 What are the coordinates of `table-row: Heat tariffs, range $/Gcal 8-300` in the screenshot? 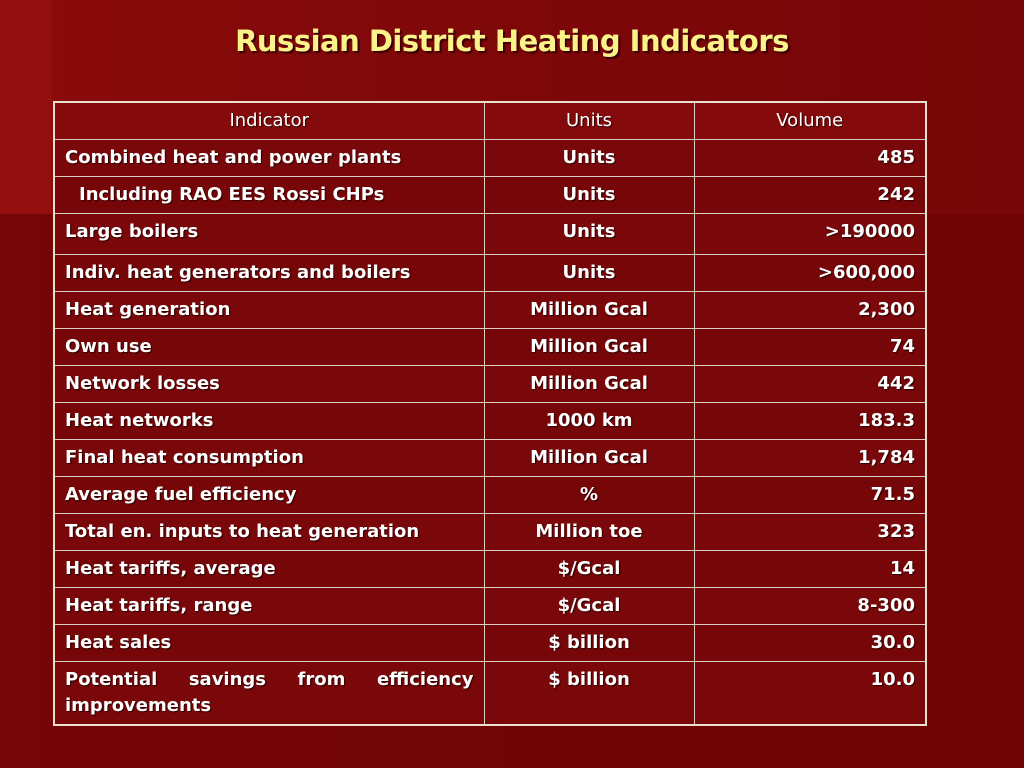 It's located at (490, 606).